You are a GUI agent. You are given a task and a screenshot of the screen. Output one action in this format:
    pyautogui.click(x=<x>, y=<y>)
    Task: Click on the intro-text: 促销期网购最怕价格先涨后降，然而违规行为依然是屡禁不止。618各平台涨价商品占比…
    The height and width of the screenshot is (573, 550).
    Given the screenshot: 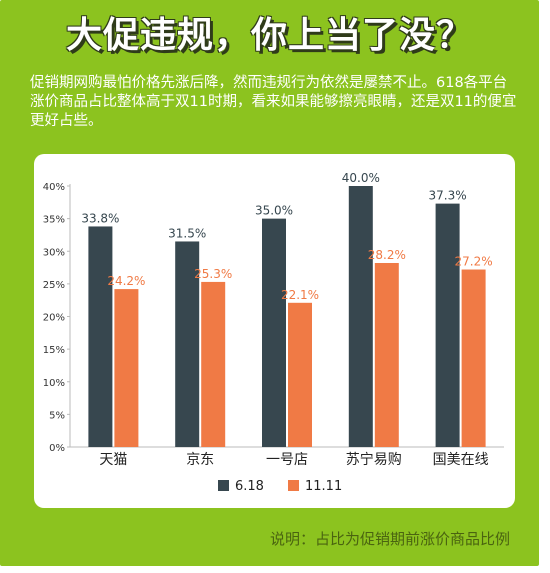 What is the action you would take?
    pyautogui.click(x=273, y=102)
    